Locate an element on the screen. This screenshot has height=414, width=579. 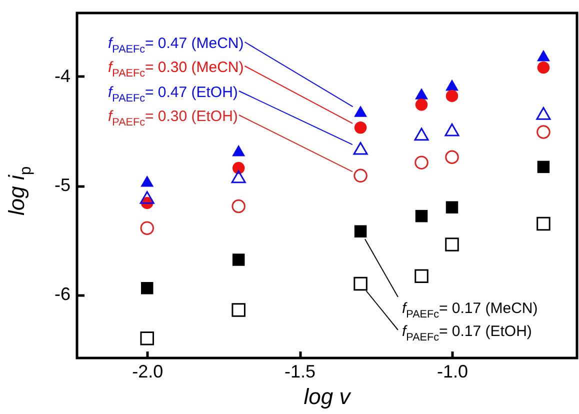
x-axis-title: log v is located at coordinates (328, 396).